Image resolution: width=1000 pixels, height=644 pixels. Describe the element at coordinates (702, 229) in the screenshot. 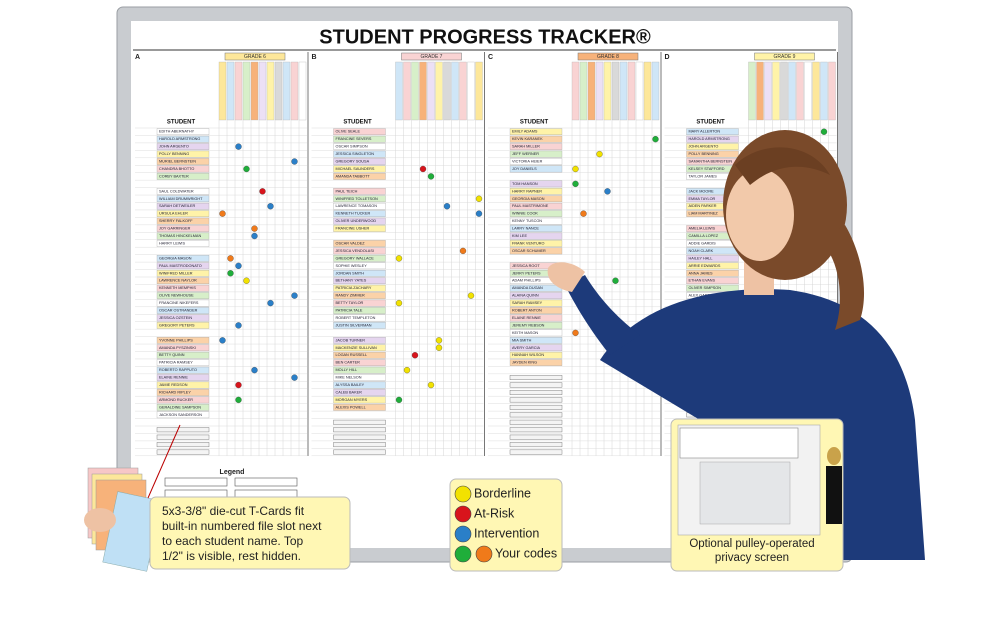

I see `student-name: AMELIA LEWIS` at that location.